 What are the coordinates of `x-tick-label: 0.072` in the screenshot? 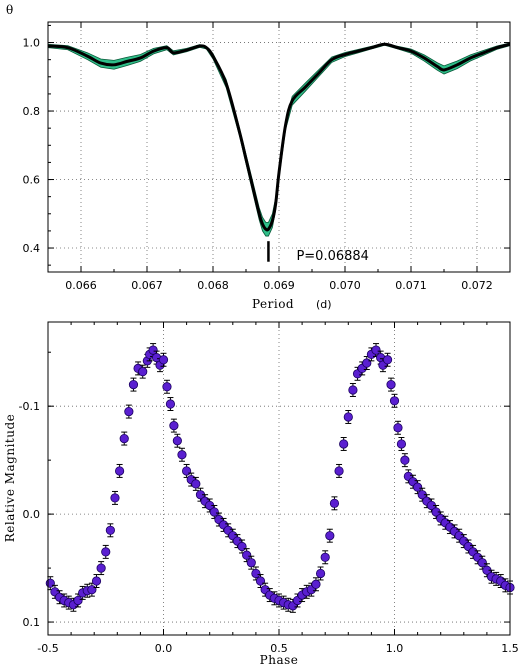 It's located at (477, 285).